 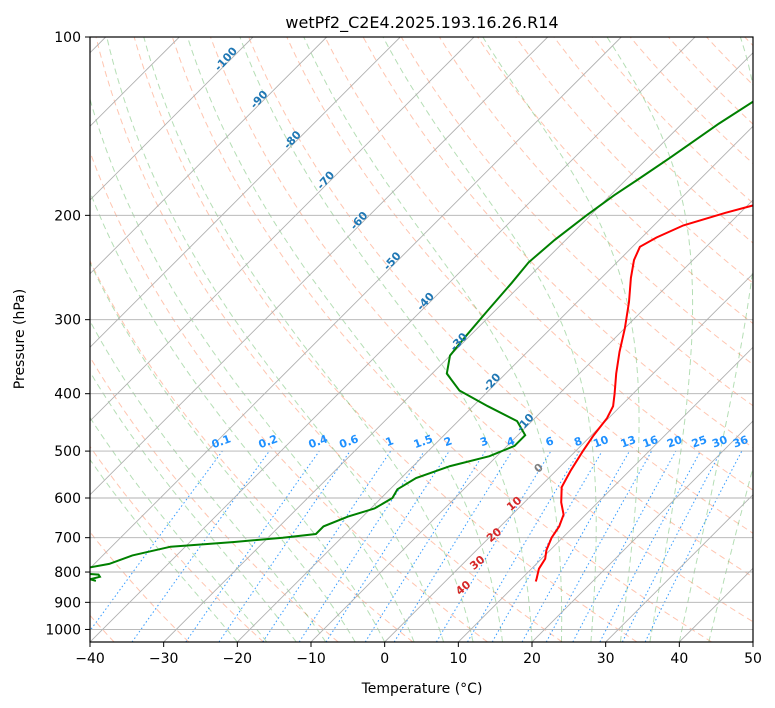 What do you see at coordinates (740, 442) in the screenshot?
I see `mixing-ratio-label: 36` at bounding box center [740, 442].